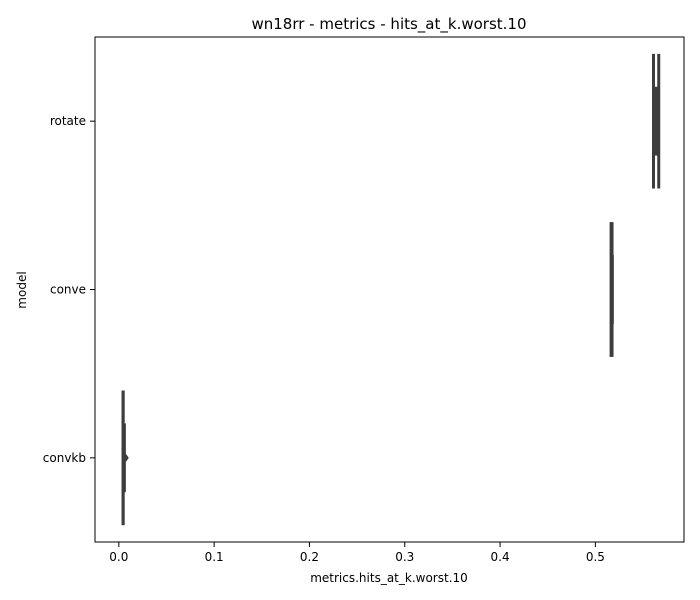 This screenshot has height=600, width=700. What do you see at coordinates (214, 557) in the screenshot?
I see `x-tick-label: 0.1` at bounding box center [214, 557].